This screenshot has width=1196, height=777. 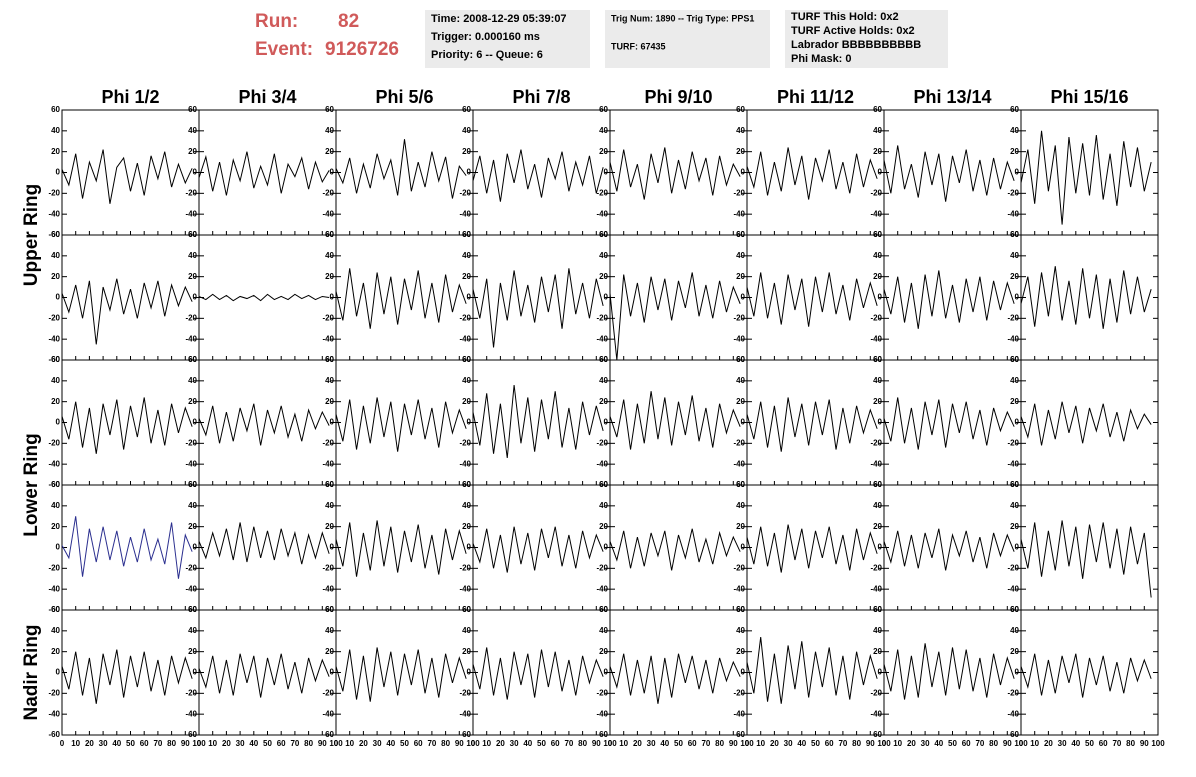 What do you see at coordinates (404, 743) in the screenshot?
I see `x-tick-label: 50` at bounding box center [404, 743].